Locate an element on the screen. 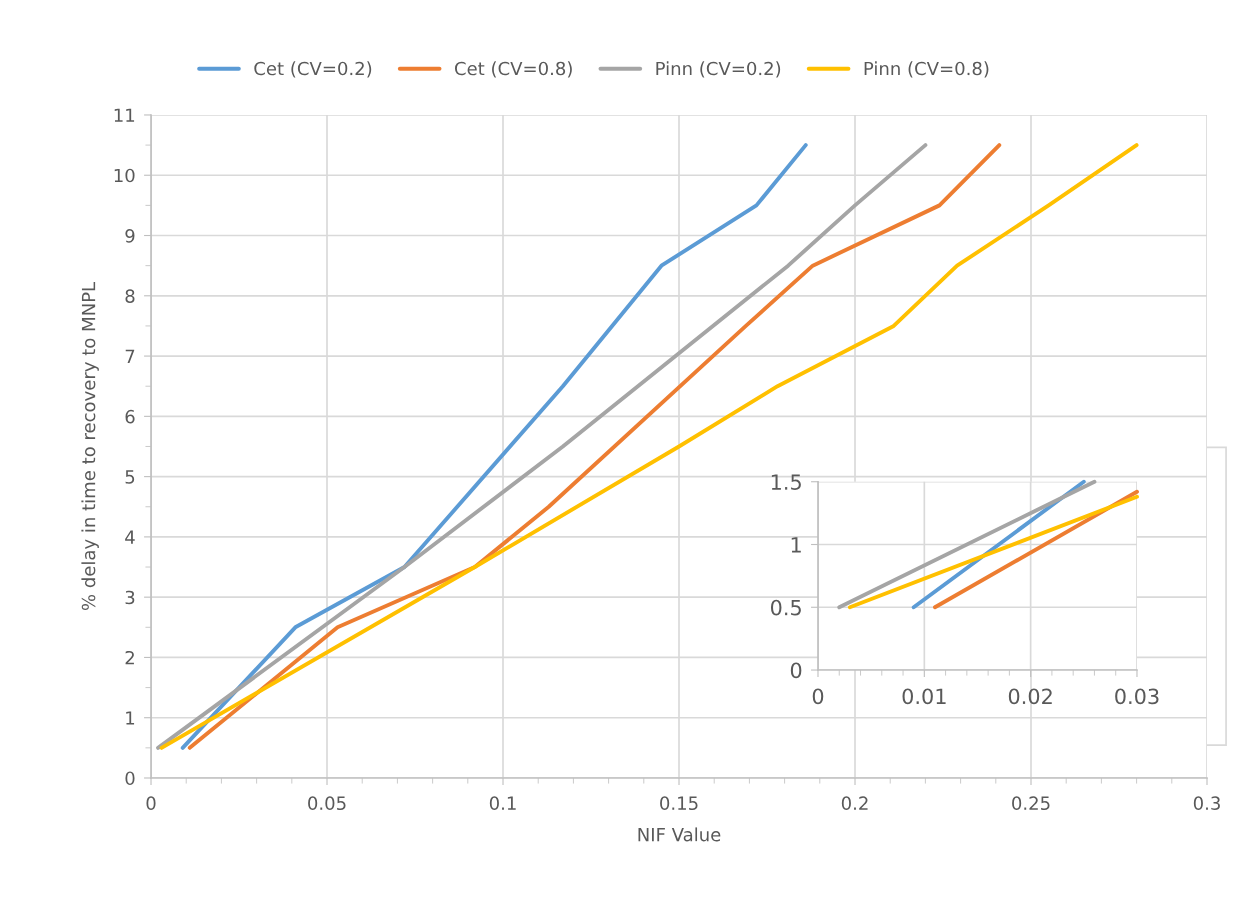 This screenshot has width=1246, height=911. y-tick-label: 3 is located at coordinates (130, 597).